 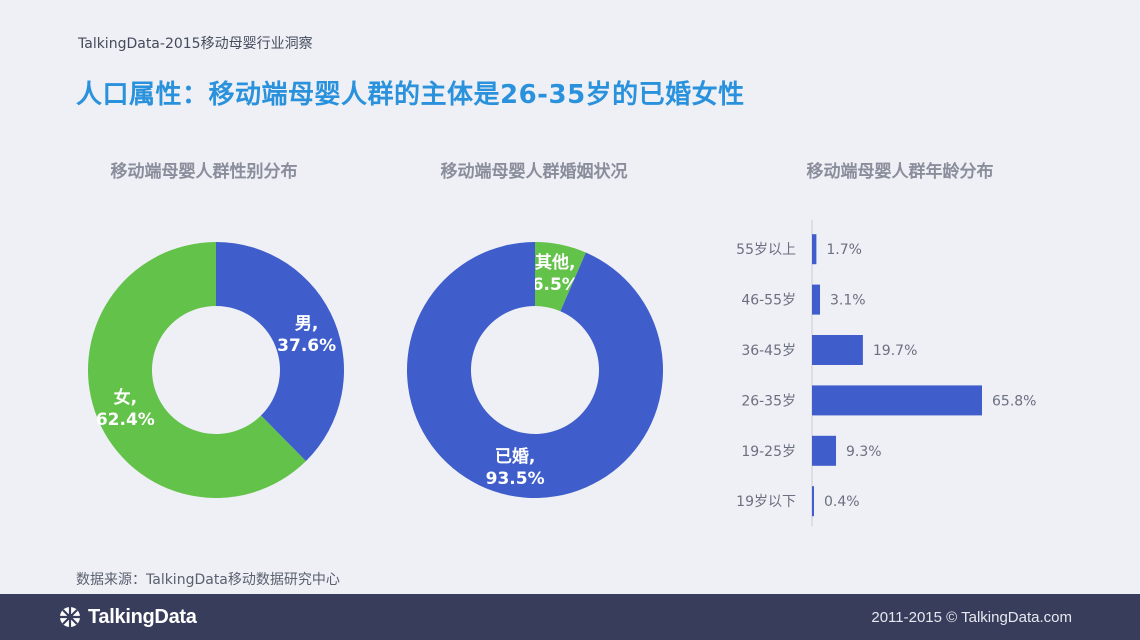 I want to click on gender-chart-title: 移动端母婴人群性别分布, so click(x=204, y=172).